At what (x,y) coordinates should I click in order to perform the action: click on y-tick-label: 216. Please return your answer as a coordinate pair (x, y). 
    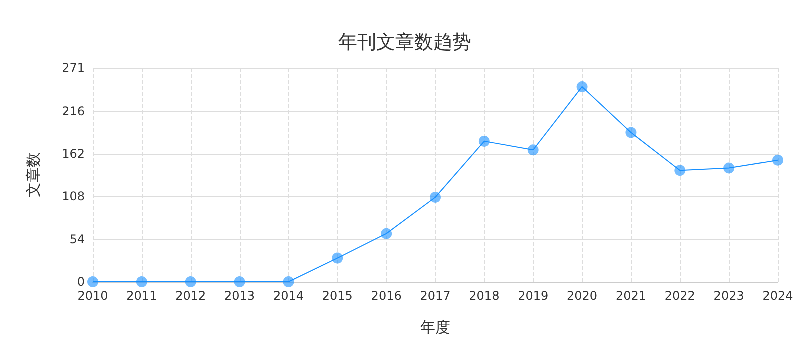
    Looking at the image, I should click on (73, 111).